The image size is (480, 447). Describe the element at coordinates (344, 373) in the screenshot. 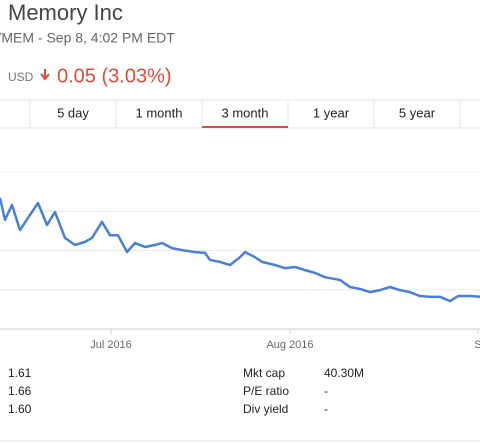

I see `stat-value: 40.30M` at that location.